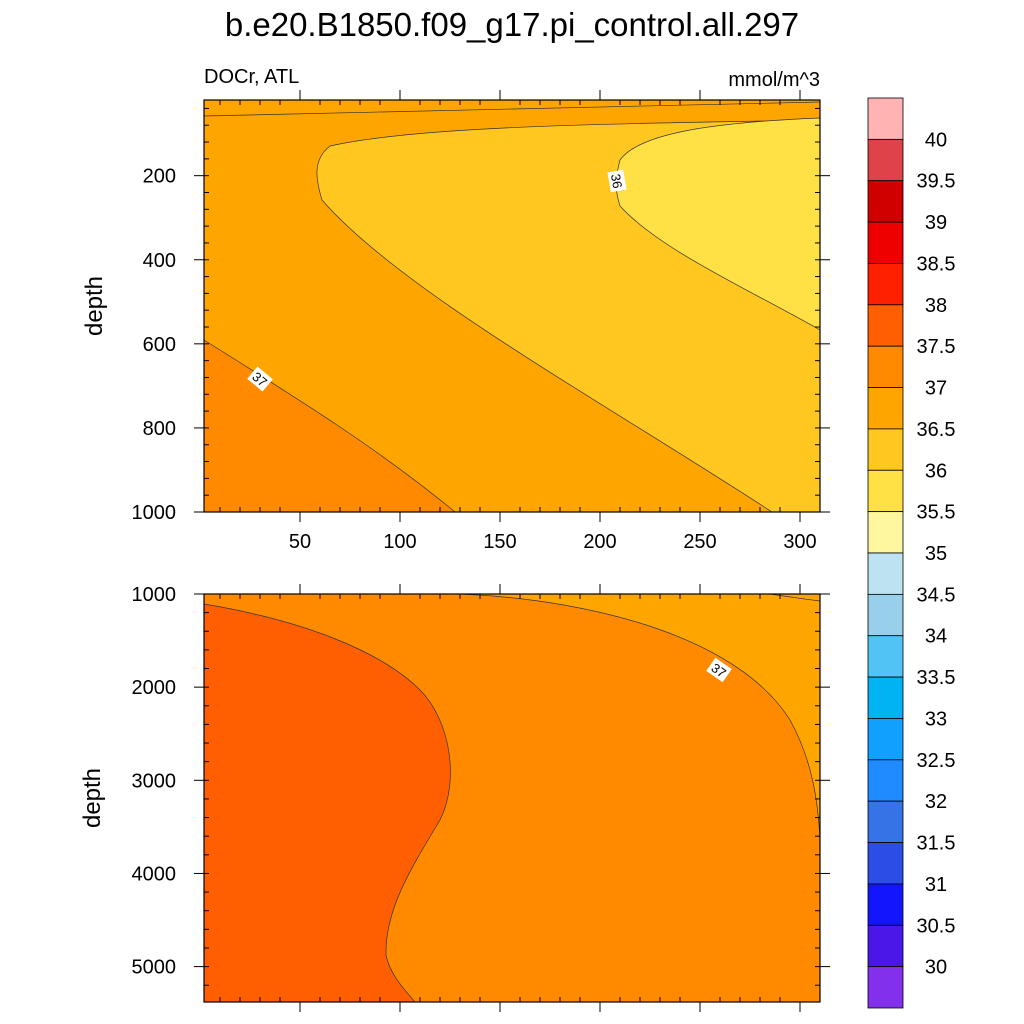 This screenshot has height=1024, width=1024. I want to click on y-tick-label: 4000, so click(154, 874).